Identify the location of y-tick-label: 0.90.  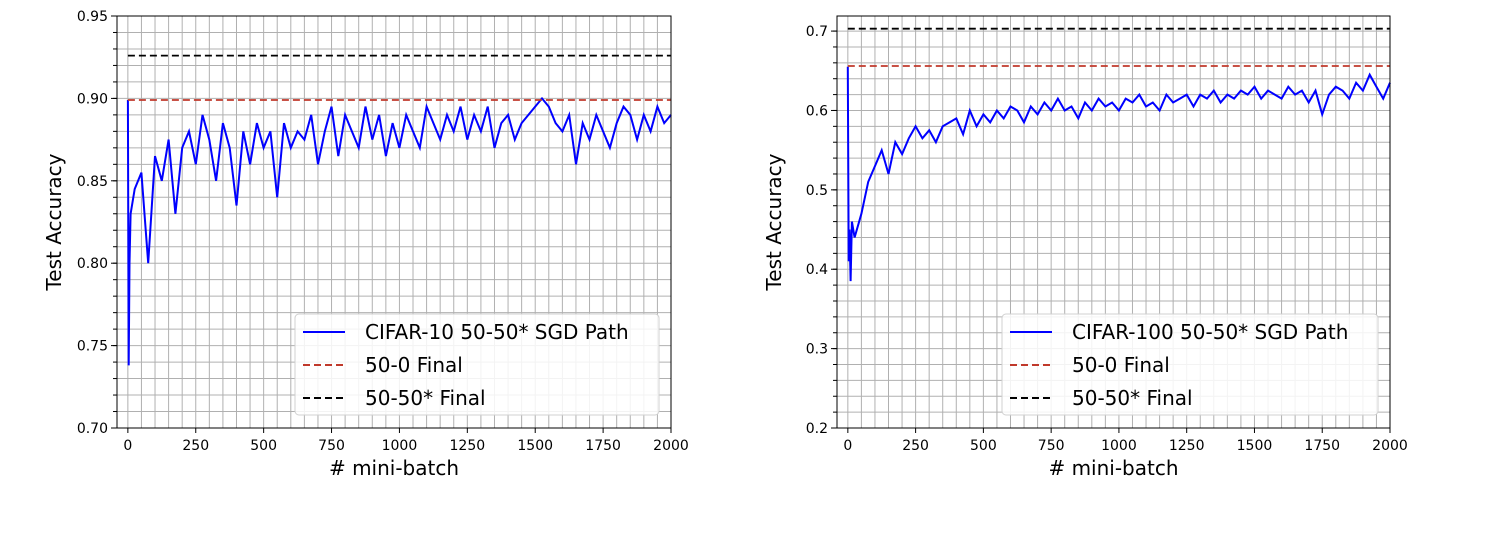
(92, 99).